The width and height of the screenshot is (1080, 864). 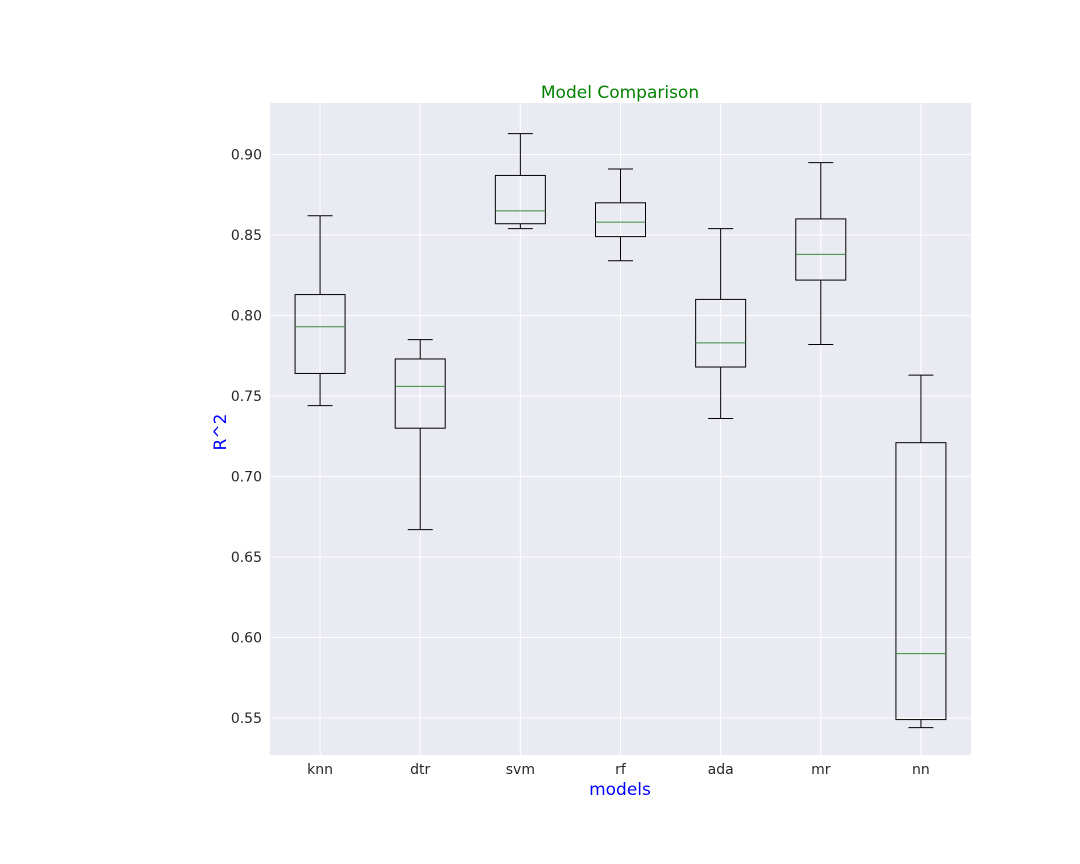 What do you see at coordinates (721, 770) in the screenshot?
I see `x-tick-label: ada` at bounding box center [721, 770].